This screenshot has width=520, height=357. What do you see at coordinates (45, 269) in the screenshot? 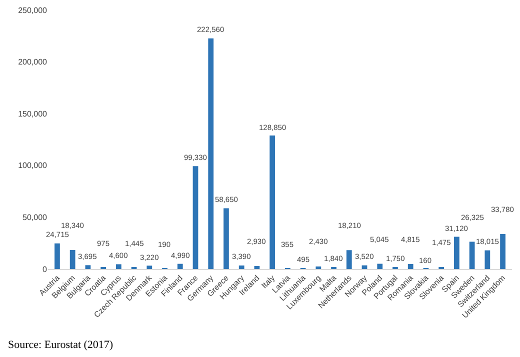
I see `y-tick-label: 0` at bounding box center [45, 269].